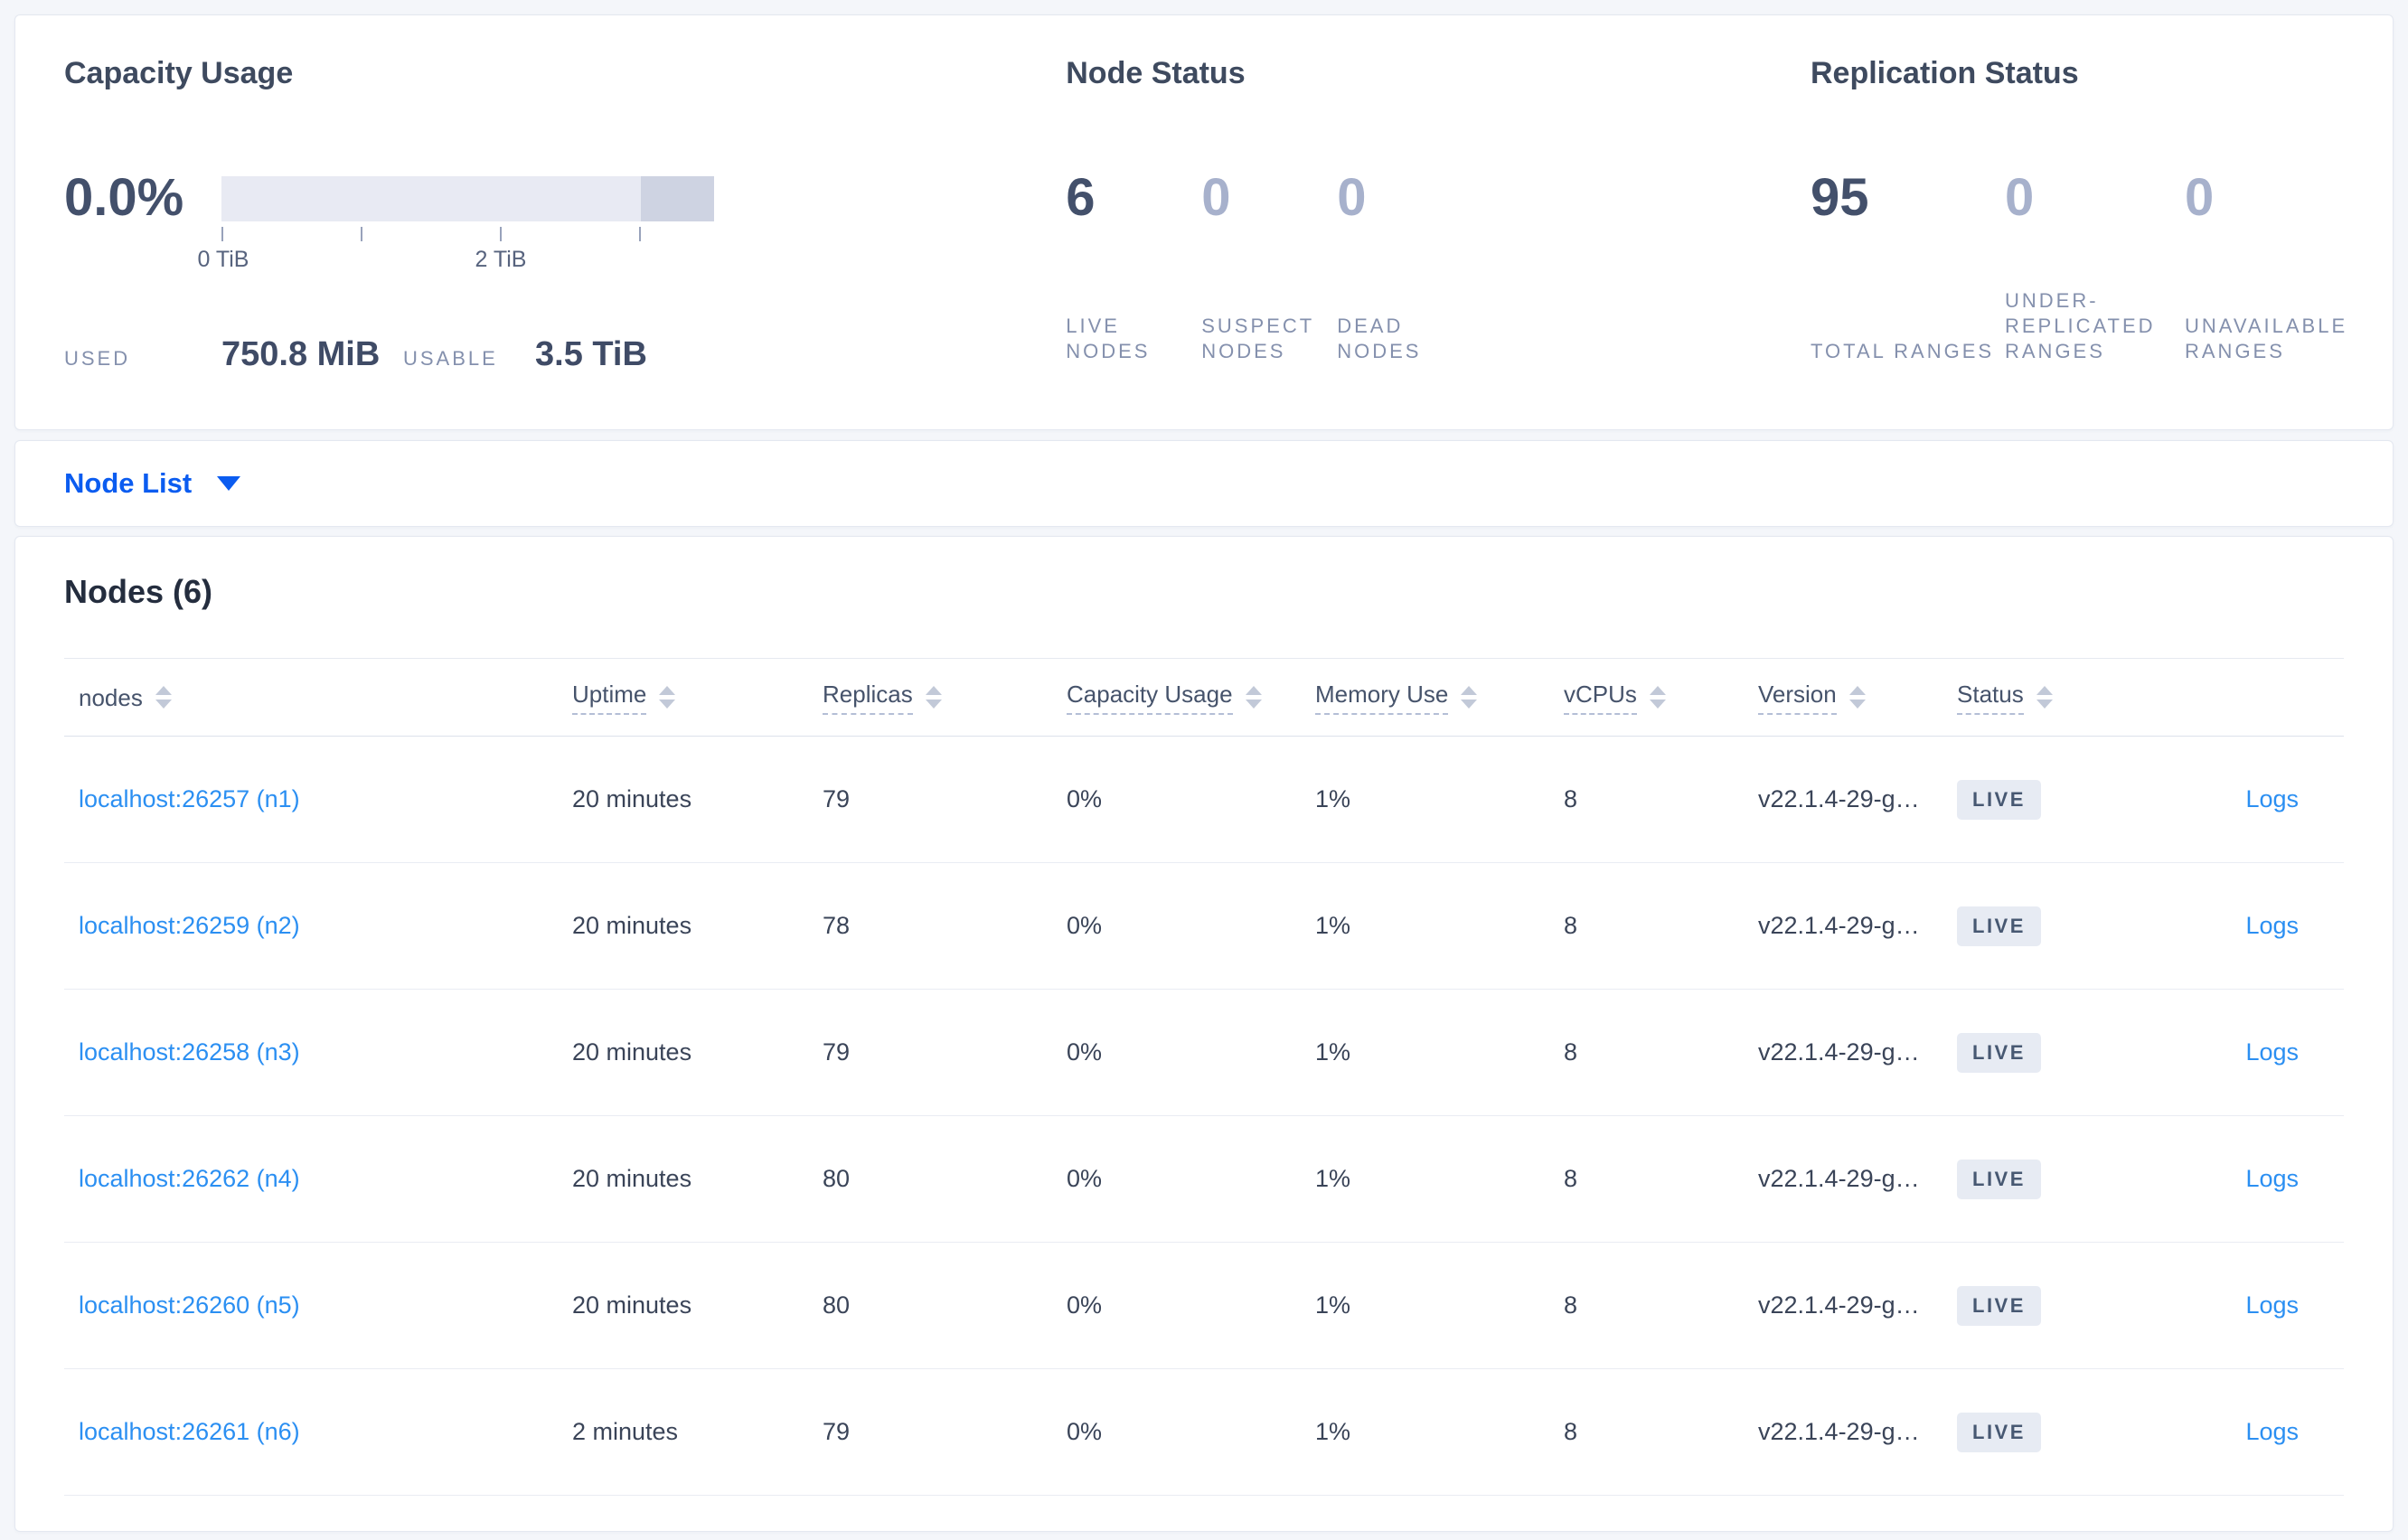  I want to click on column-header-version: Version, so click(1857, 698).